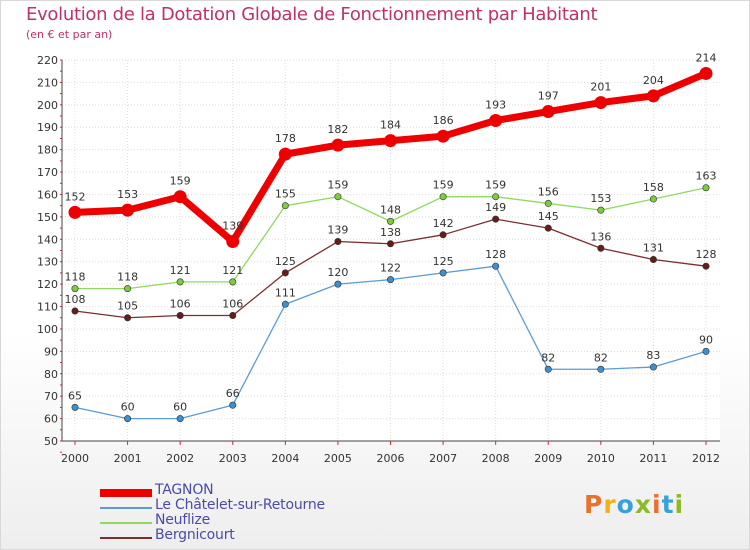  What do you see at coordinates (184, 490) in the screenshot?
I see `legend-label: TAGNON` at bounding box center [184, 490].